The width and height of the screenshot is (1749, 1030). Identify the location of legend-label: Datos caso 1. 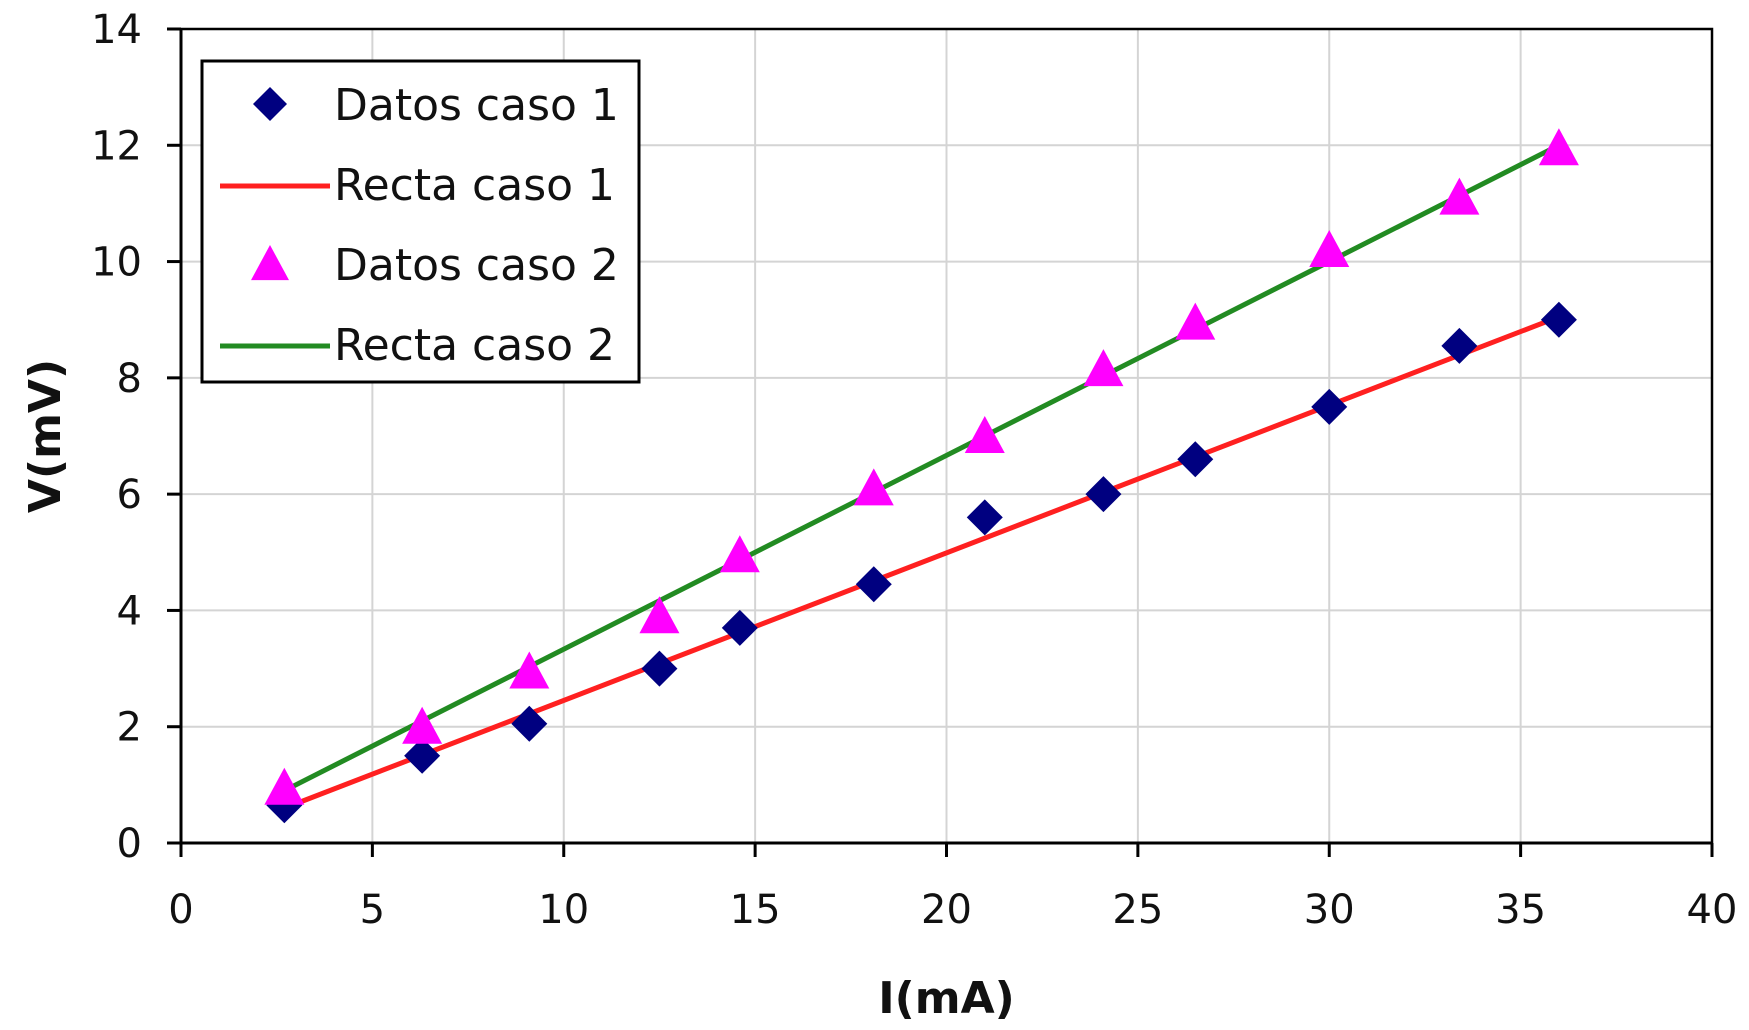
(476, 105).